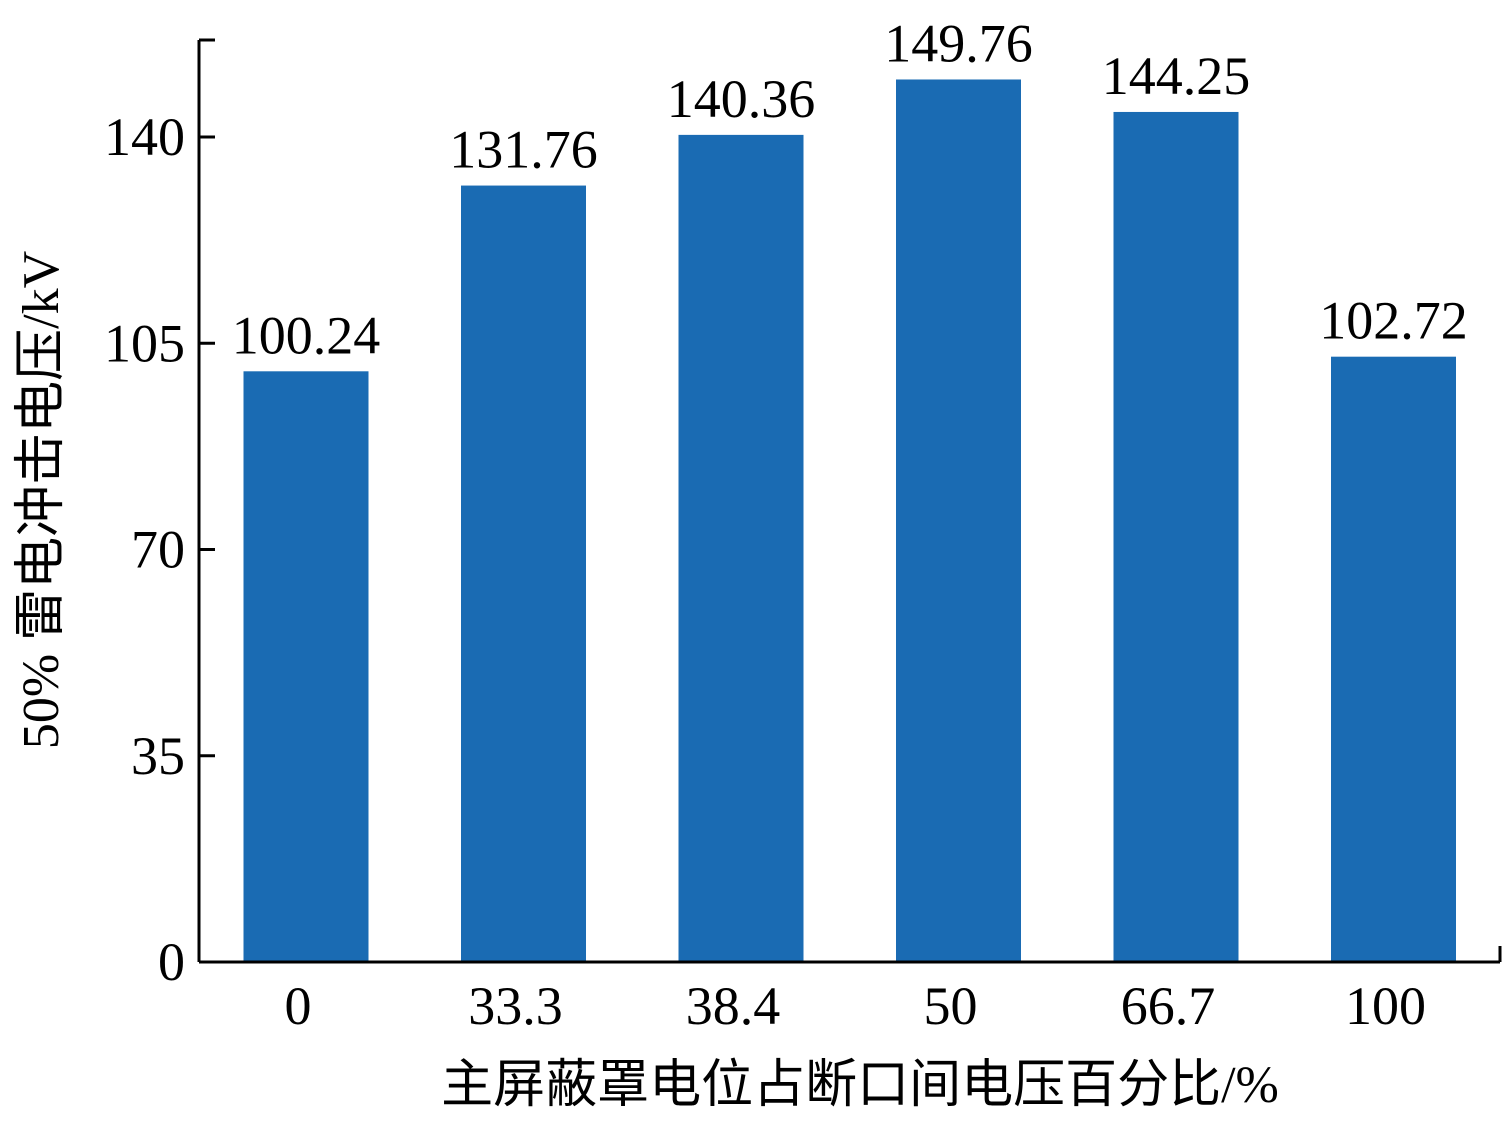 Image resolution: width=1504 pixels, height=1126 pixels. I want to click on data-label: 140.36, so click(741, 99).